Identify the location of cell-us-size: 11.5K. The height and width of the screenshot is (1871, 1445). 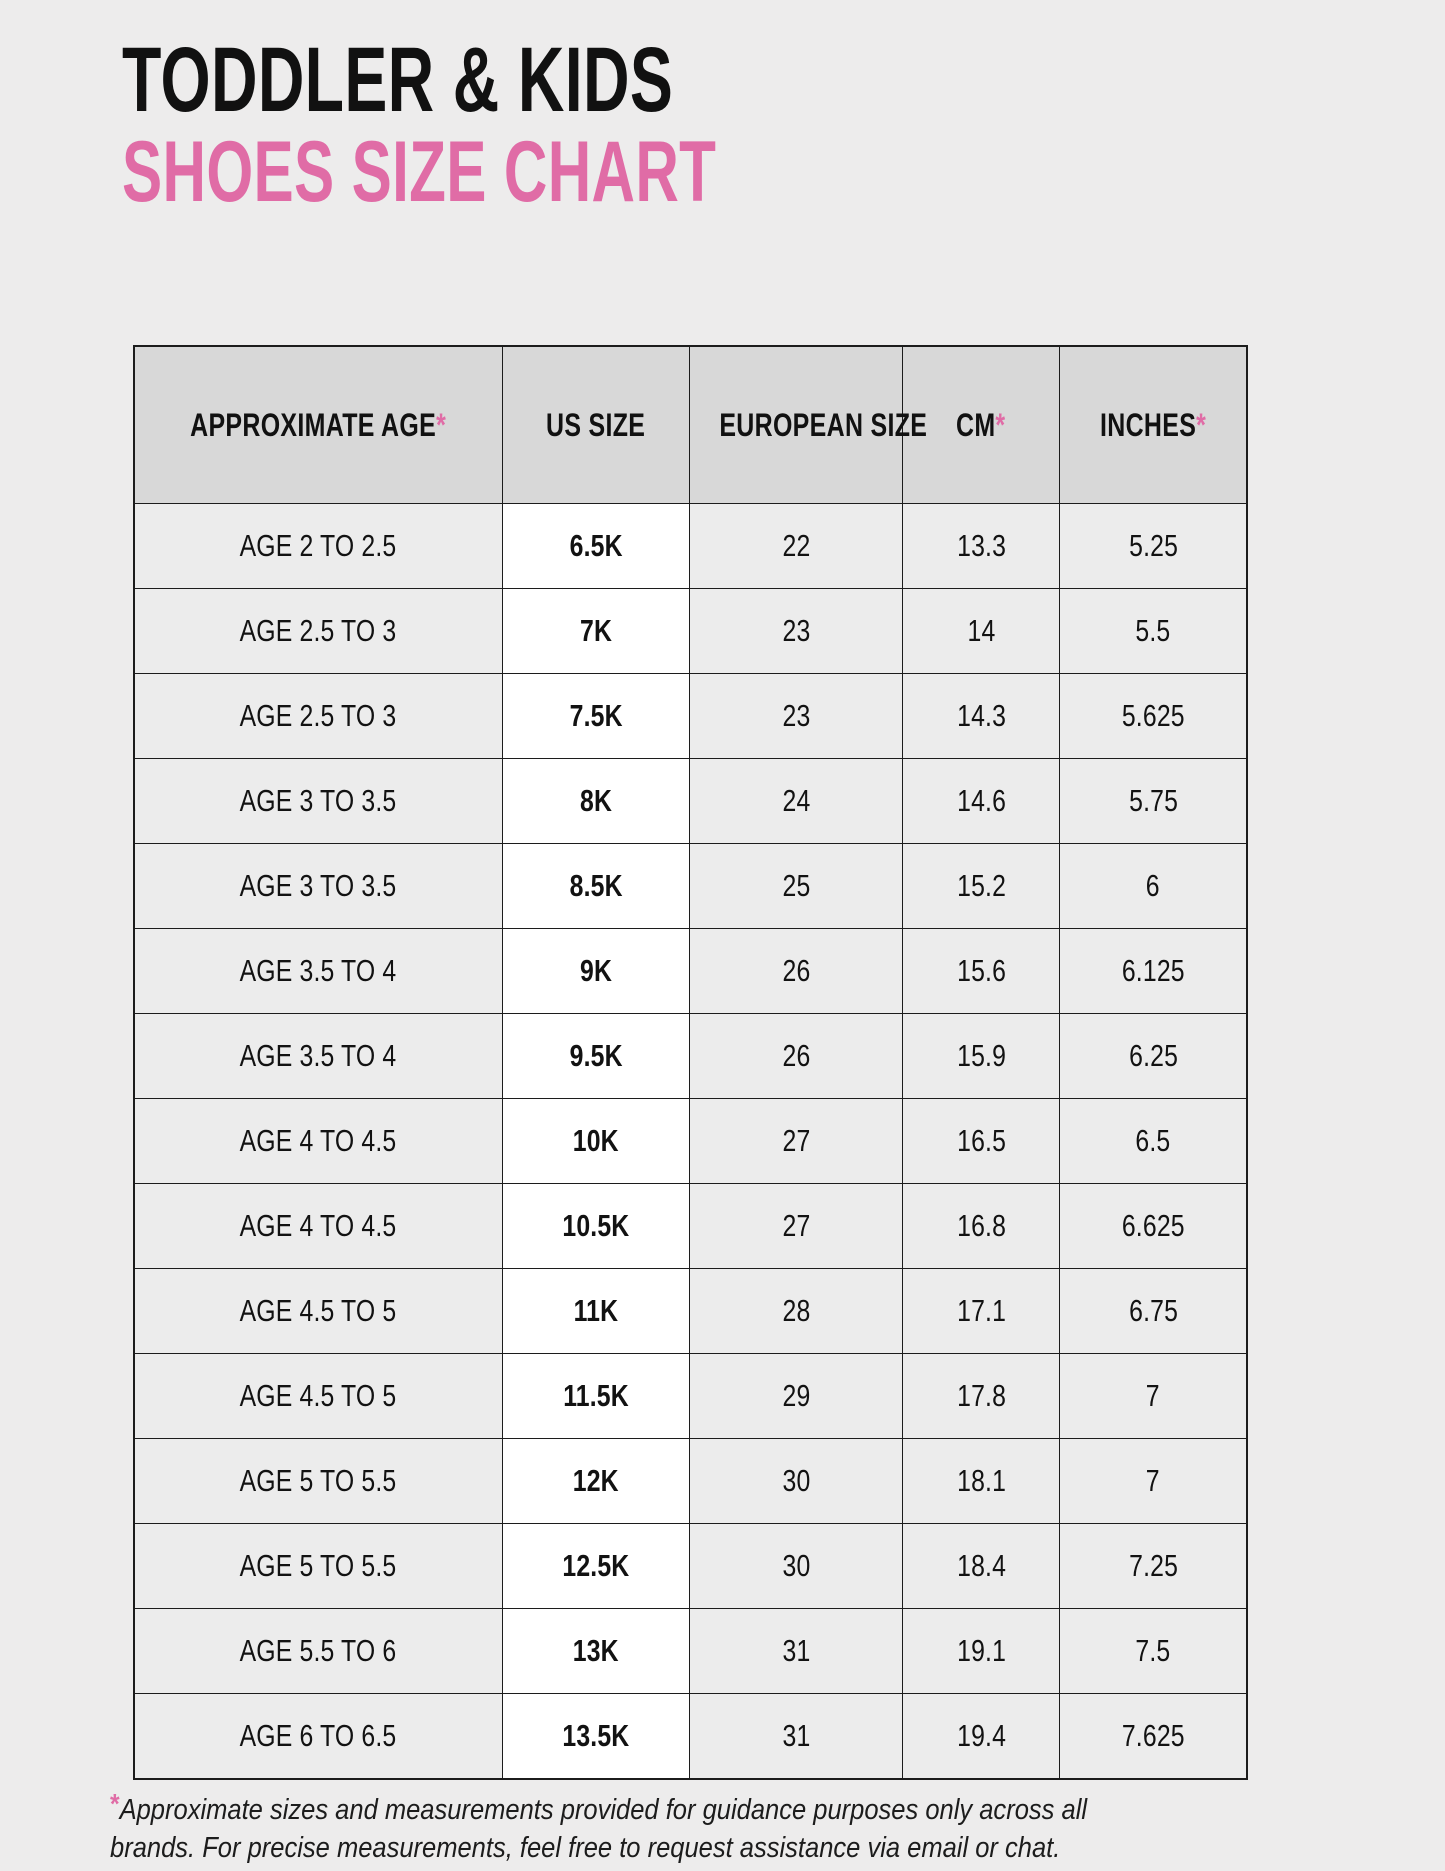
(595, 1396).